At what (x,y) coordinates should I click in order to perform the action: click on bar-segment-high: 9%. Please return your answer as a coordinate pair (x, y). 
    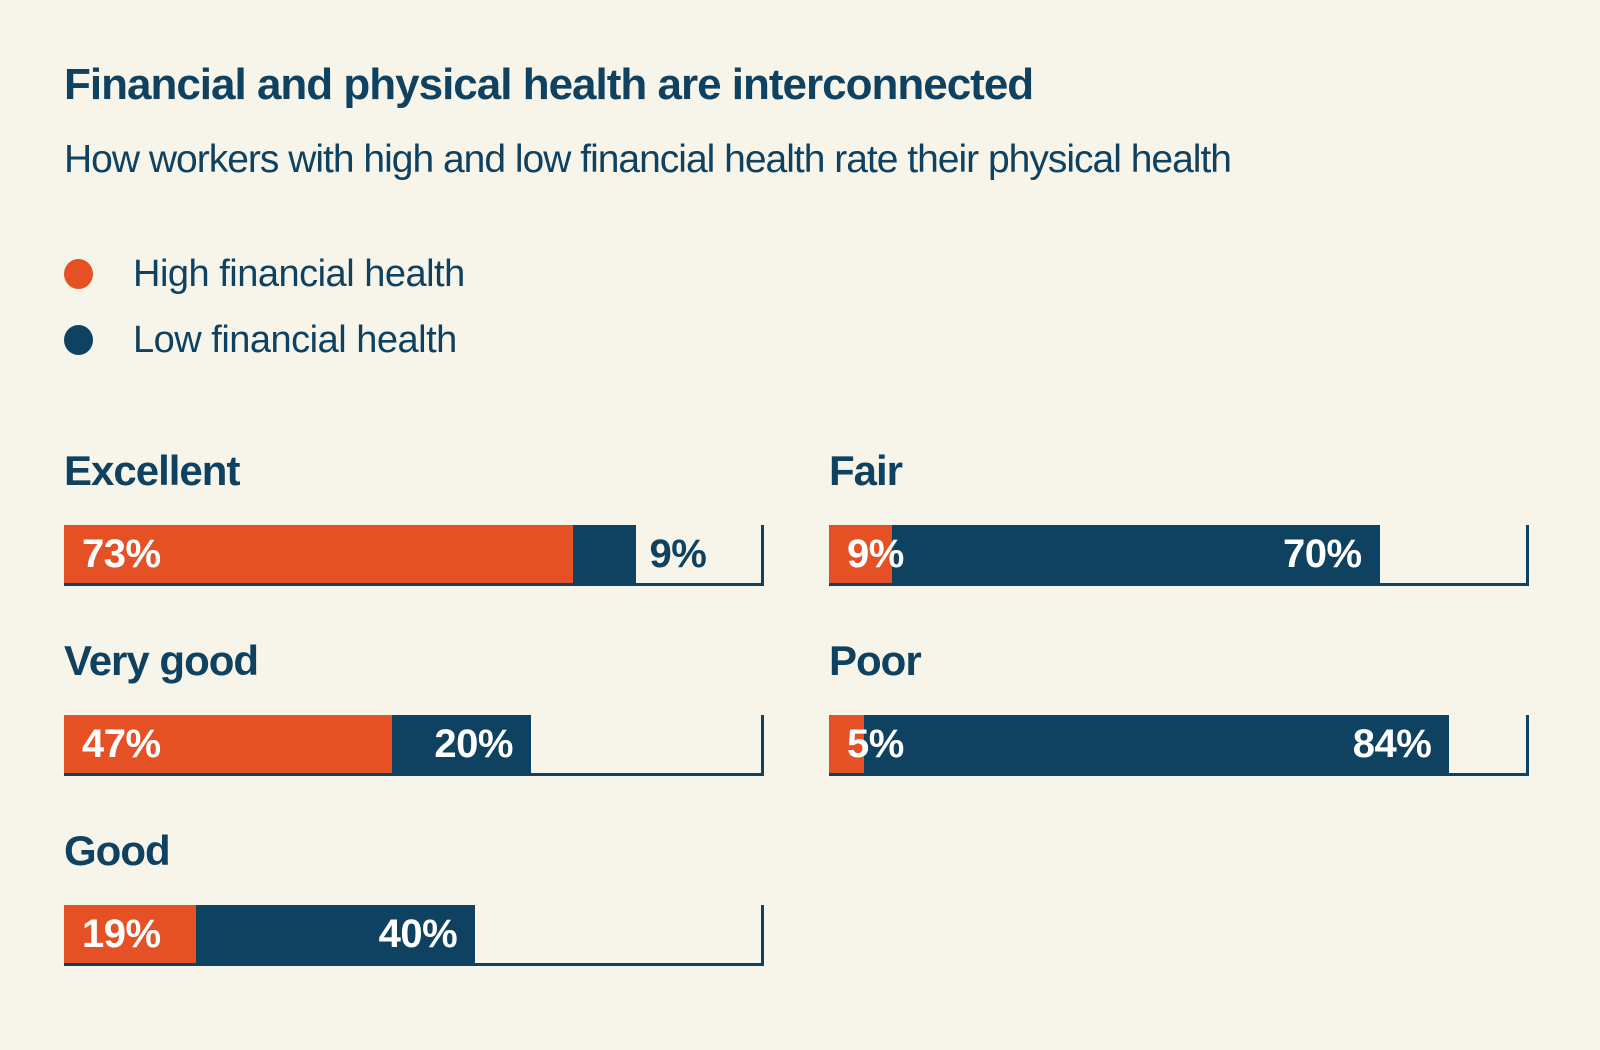
    Looking at the image, I should click on (866, 554).